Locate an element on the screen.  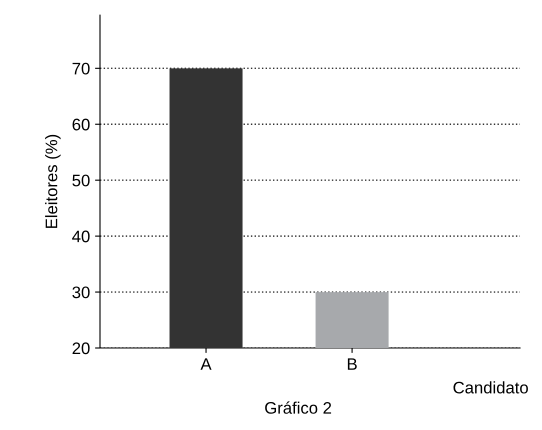
y-tick-label: 60 is located at coordinates (81, 124).